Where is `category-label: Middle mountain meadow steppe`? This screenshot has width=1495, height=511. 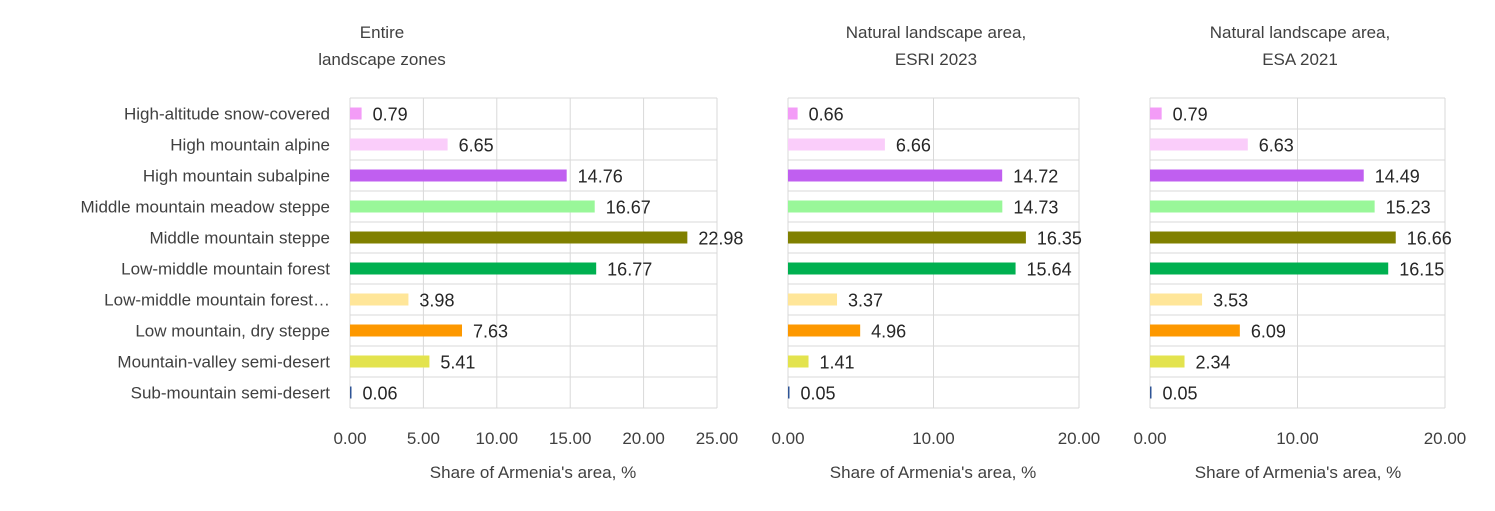 category-label: Middle mountain meadow steppe is located at coordinates (205, 207).